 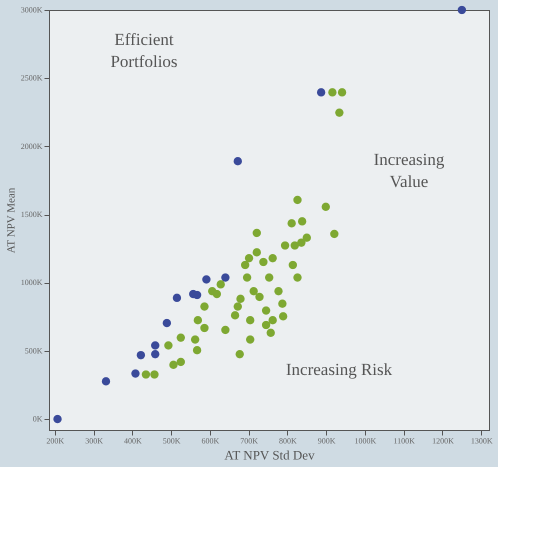 I want to click on annotation: Efficient Portfolios, so click(x=144, y=50).